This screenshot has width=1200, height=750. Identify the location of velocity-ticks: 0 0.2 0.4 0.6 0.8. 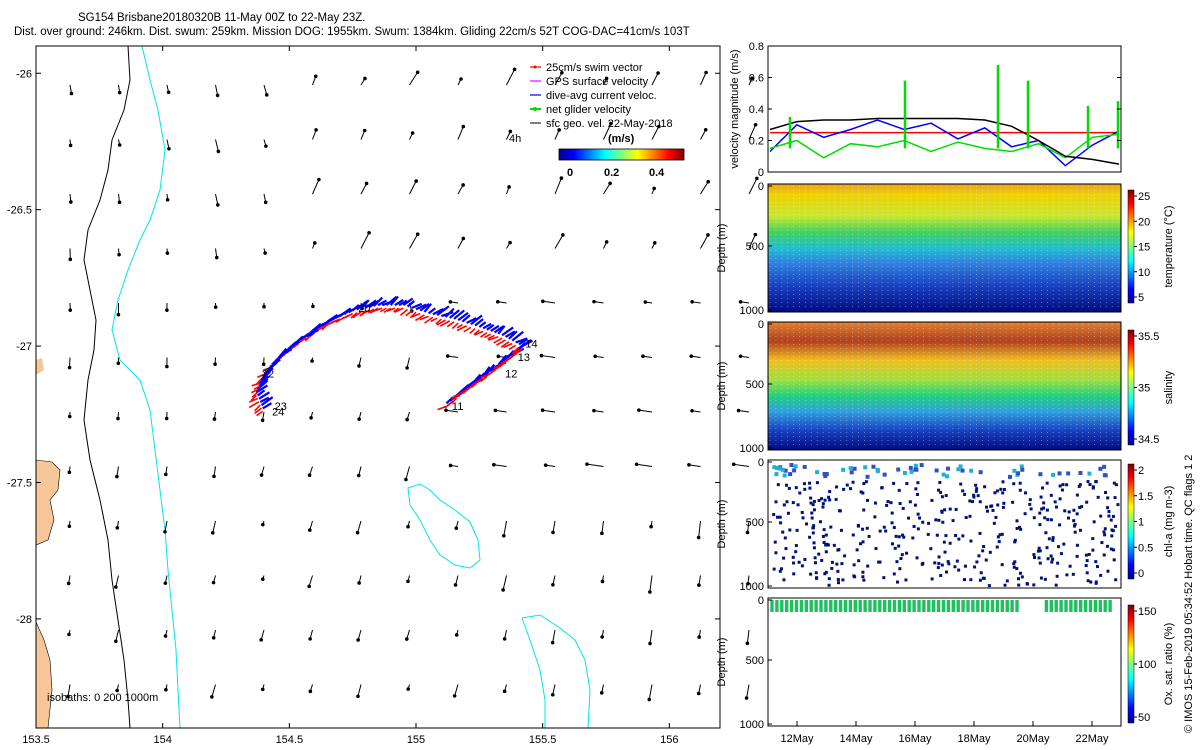
(935, 110).